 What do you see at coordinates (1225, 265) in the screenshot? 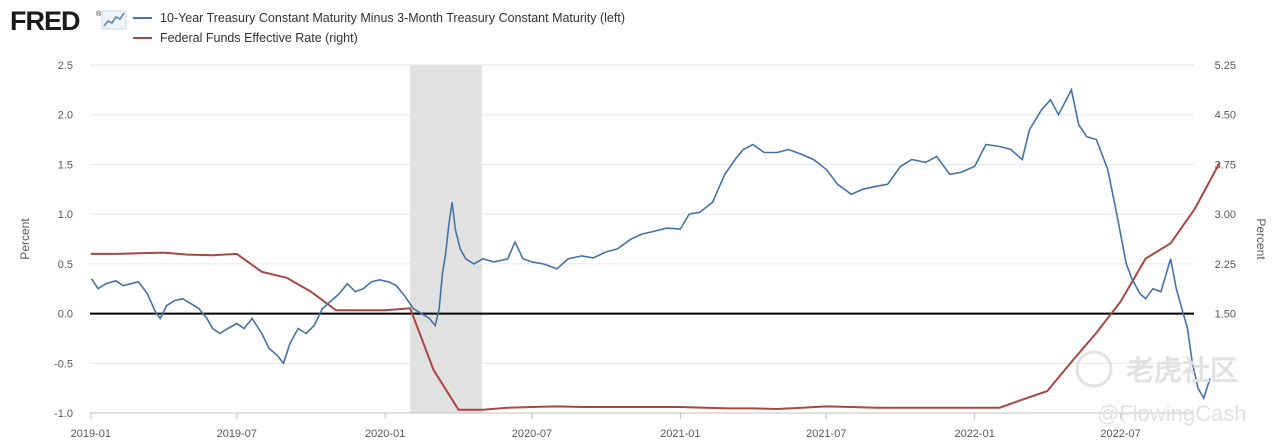
I see `right-tick-label: 2.25` at bounding box center [1225, 265].